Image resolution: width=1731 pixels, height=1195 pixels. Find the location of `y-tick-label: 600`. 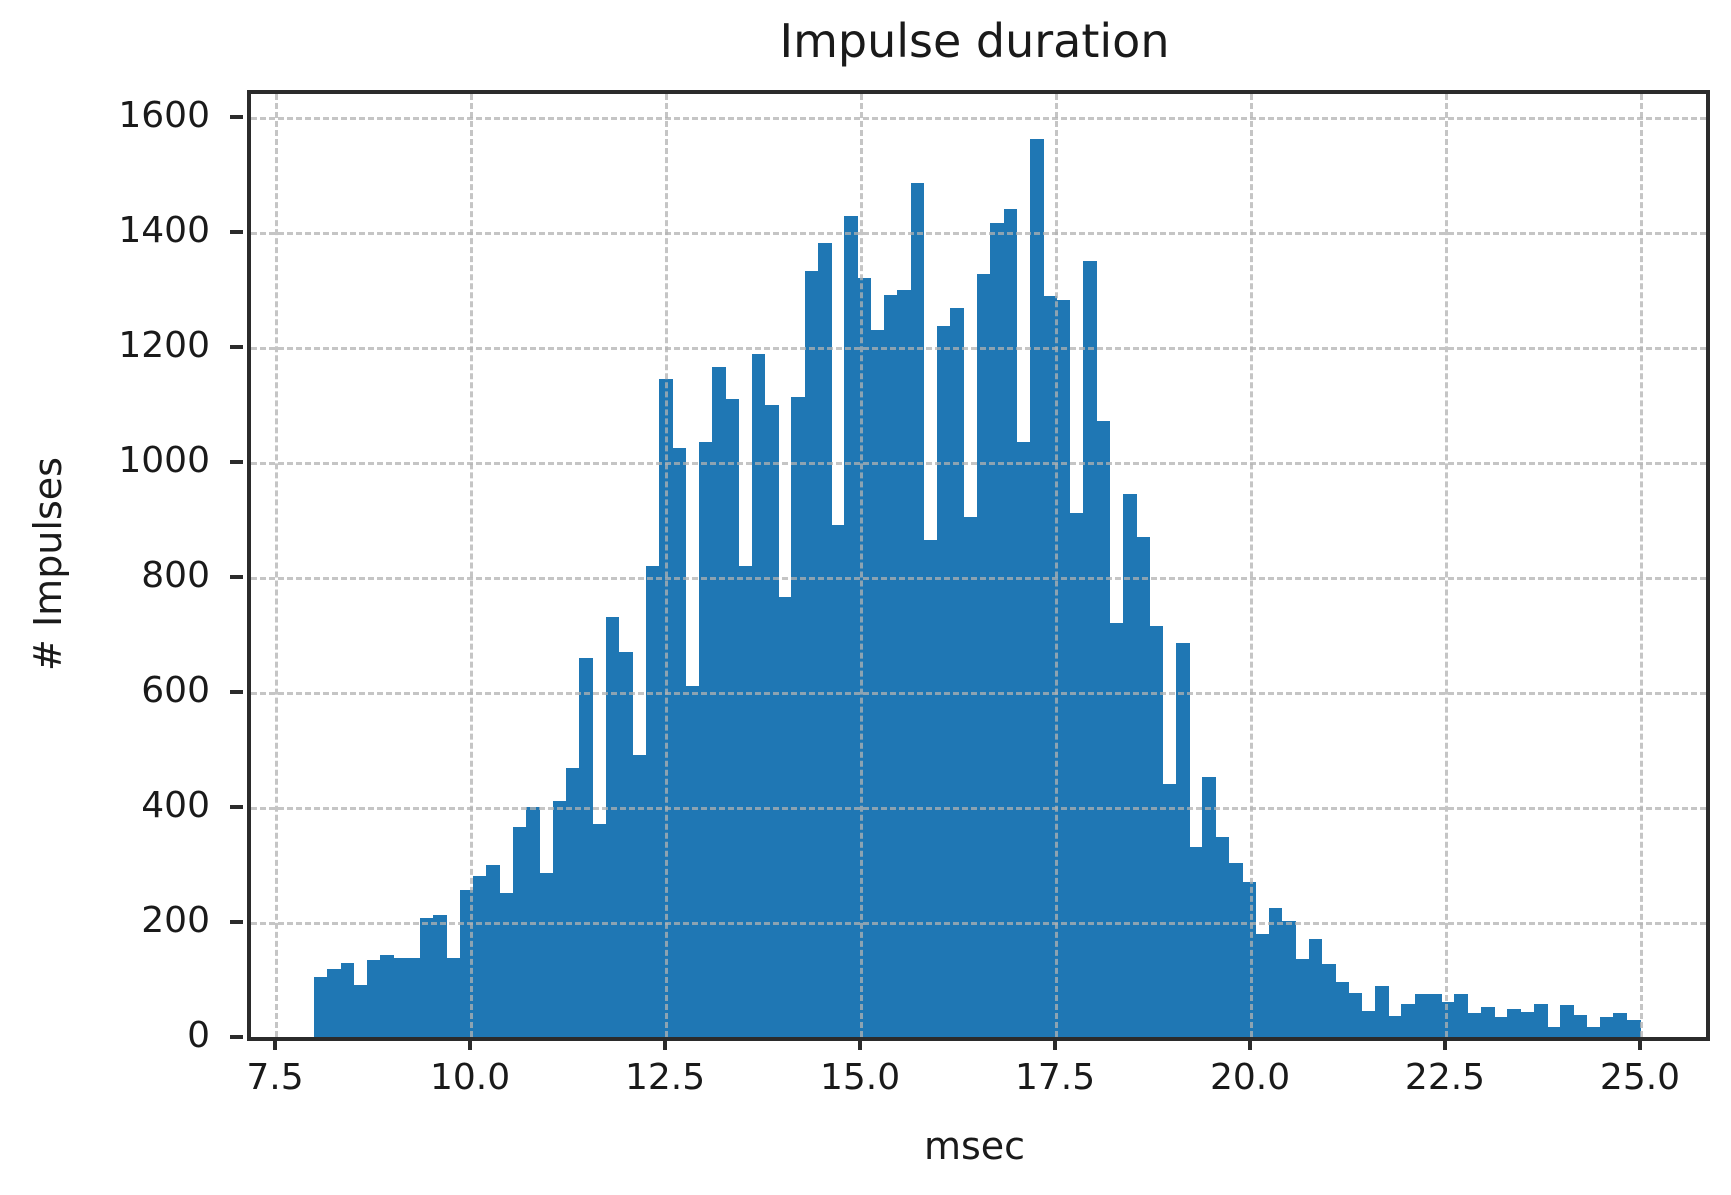

y-tick-label: 600 is located at coordinates (175, 690).